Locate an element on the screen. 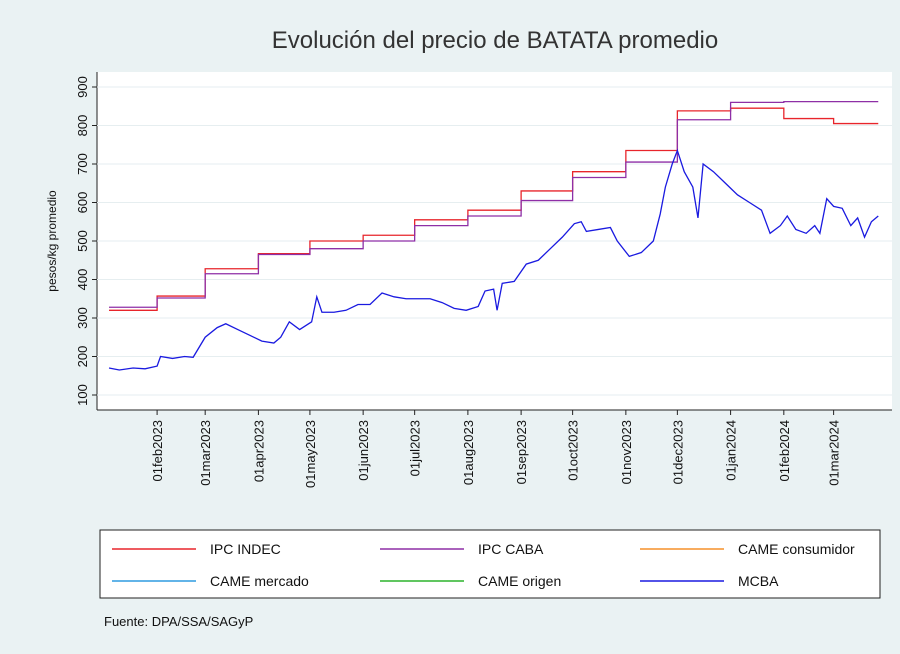 This screenshot has height=654, width=900. x-tick-label: 01nov2023 is located at coordinates (626, 452).